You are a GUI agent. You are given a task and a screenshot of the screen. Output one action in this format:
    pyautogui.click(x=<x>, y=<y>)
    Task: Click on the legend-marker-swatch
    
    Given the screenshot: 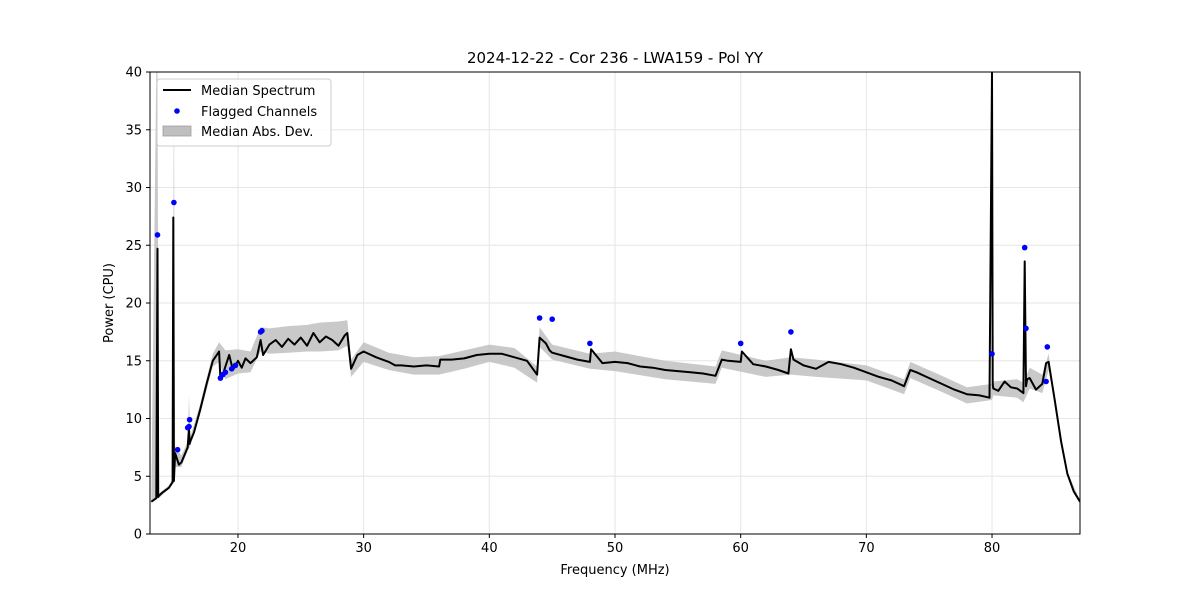 What is the action you would take?
    pyautogui.click(x=177, y=111)
    